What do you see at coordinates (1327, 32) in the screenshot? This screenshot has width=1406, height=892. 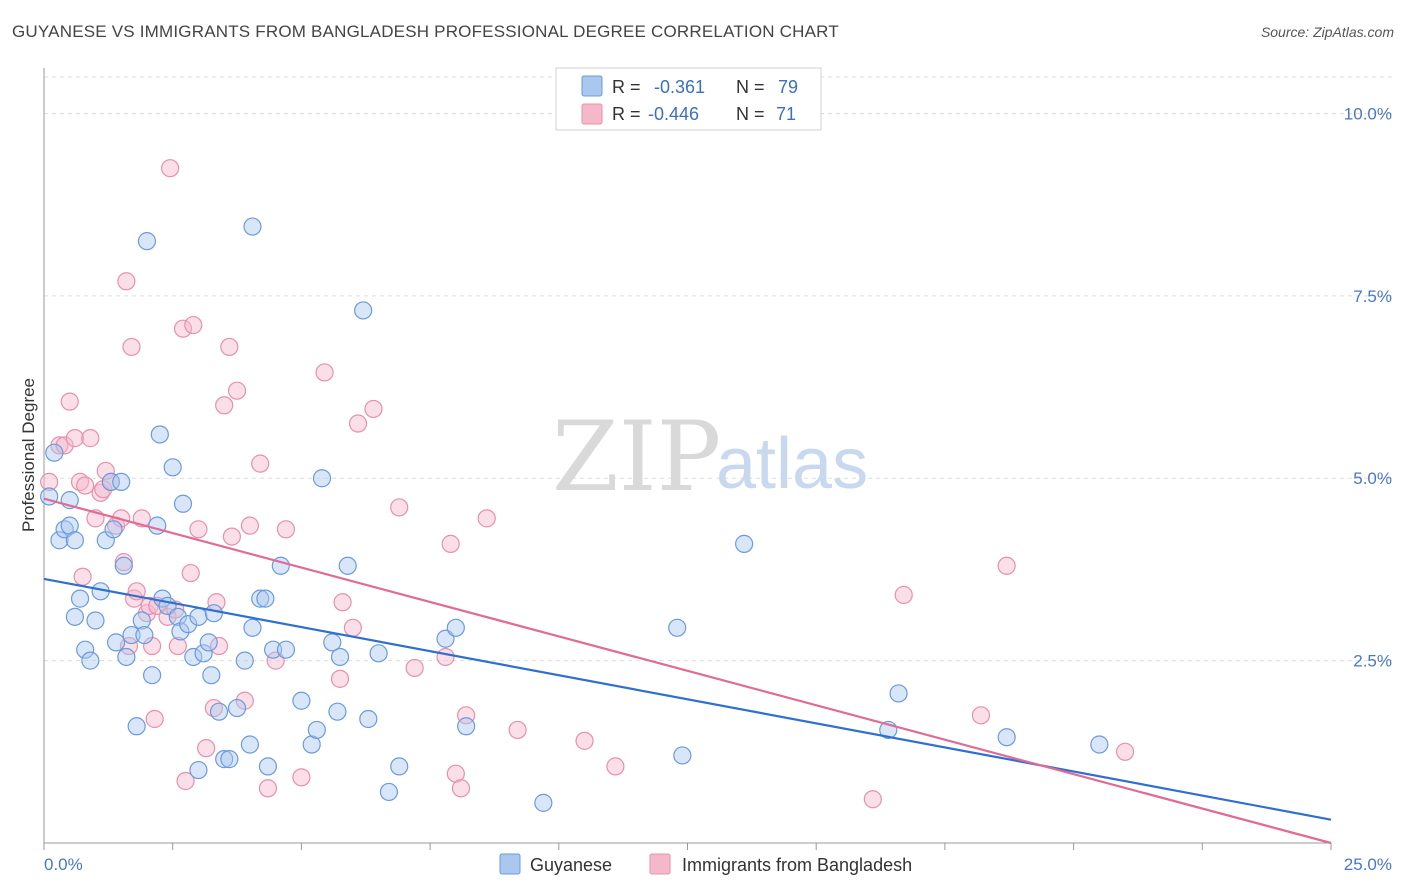 I see `source-label: Source: ZipAtlas.com` at bounding box center [1327, 32].